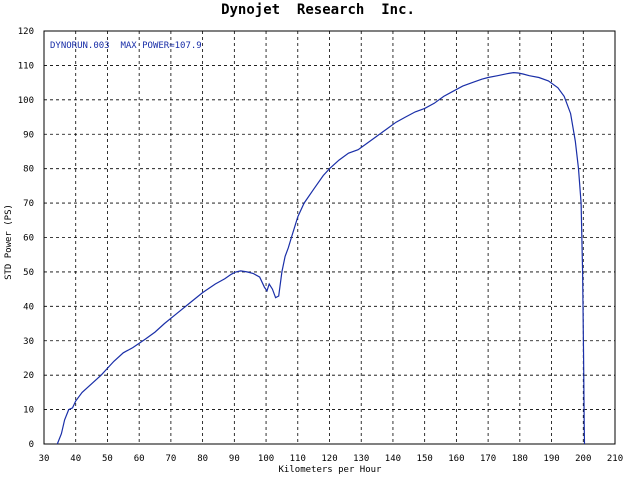 Image resolution: width=640 pixels, height=480 pixels. I want to click on chart-title: Dynojet Research Inc., so click(318, 10).